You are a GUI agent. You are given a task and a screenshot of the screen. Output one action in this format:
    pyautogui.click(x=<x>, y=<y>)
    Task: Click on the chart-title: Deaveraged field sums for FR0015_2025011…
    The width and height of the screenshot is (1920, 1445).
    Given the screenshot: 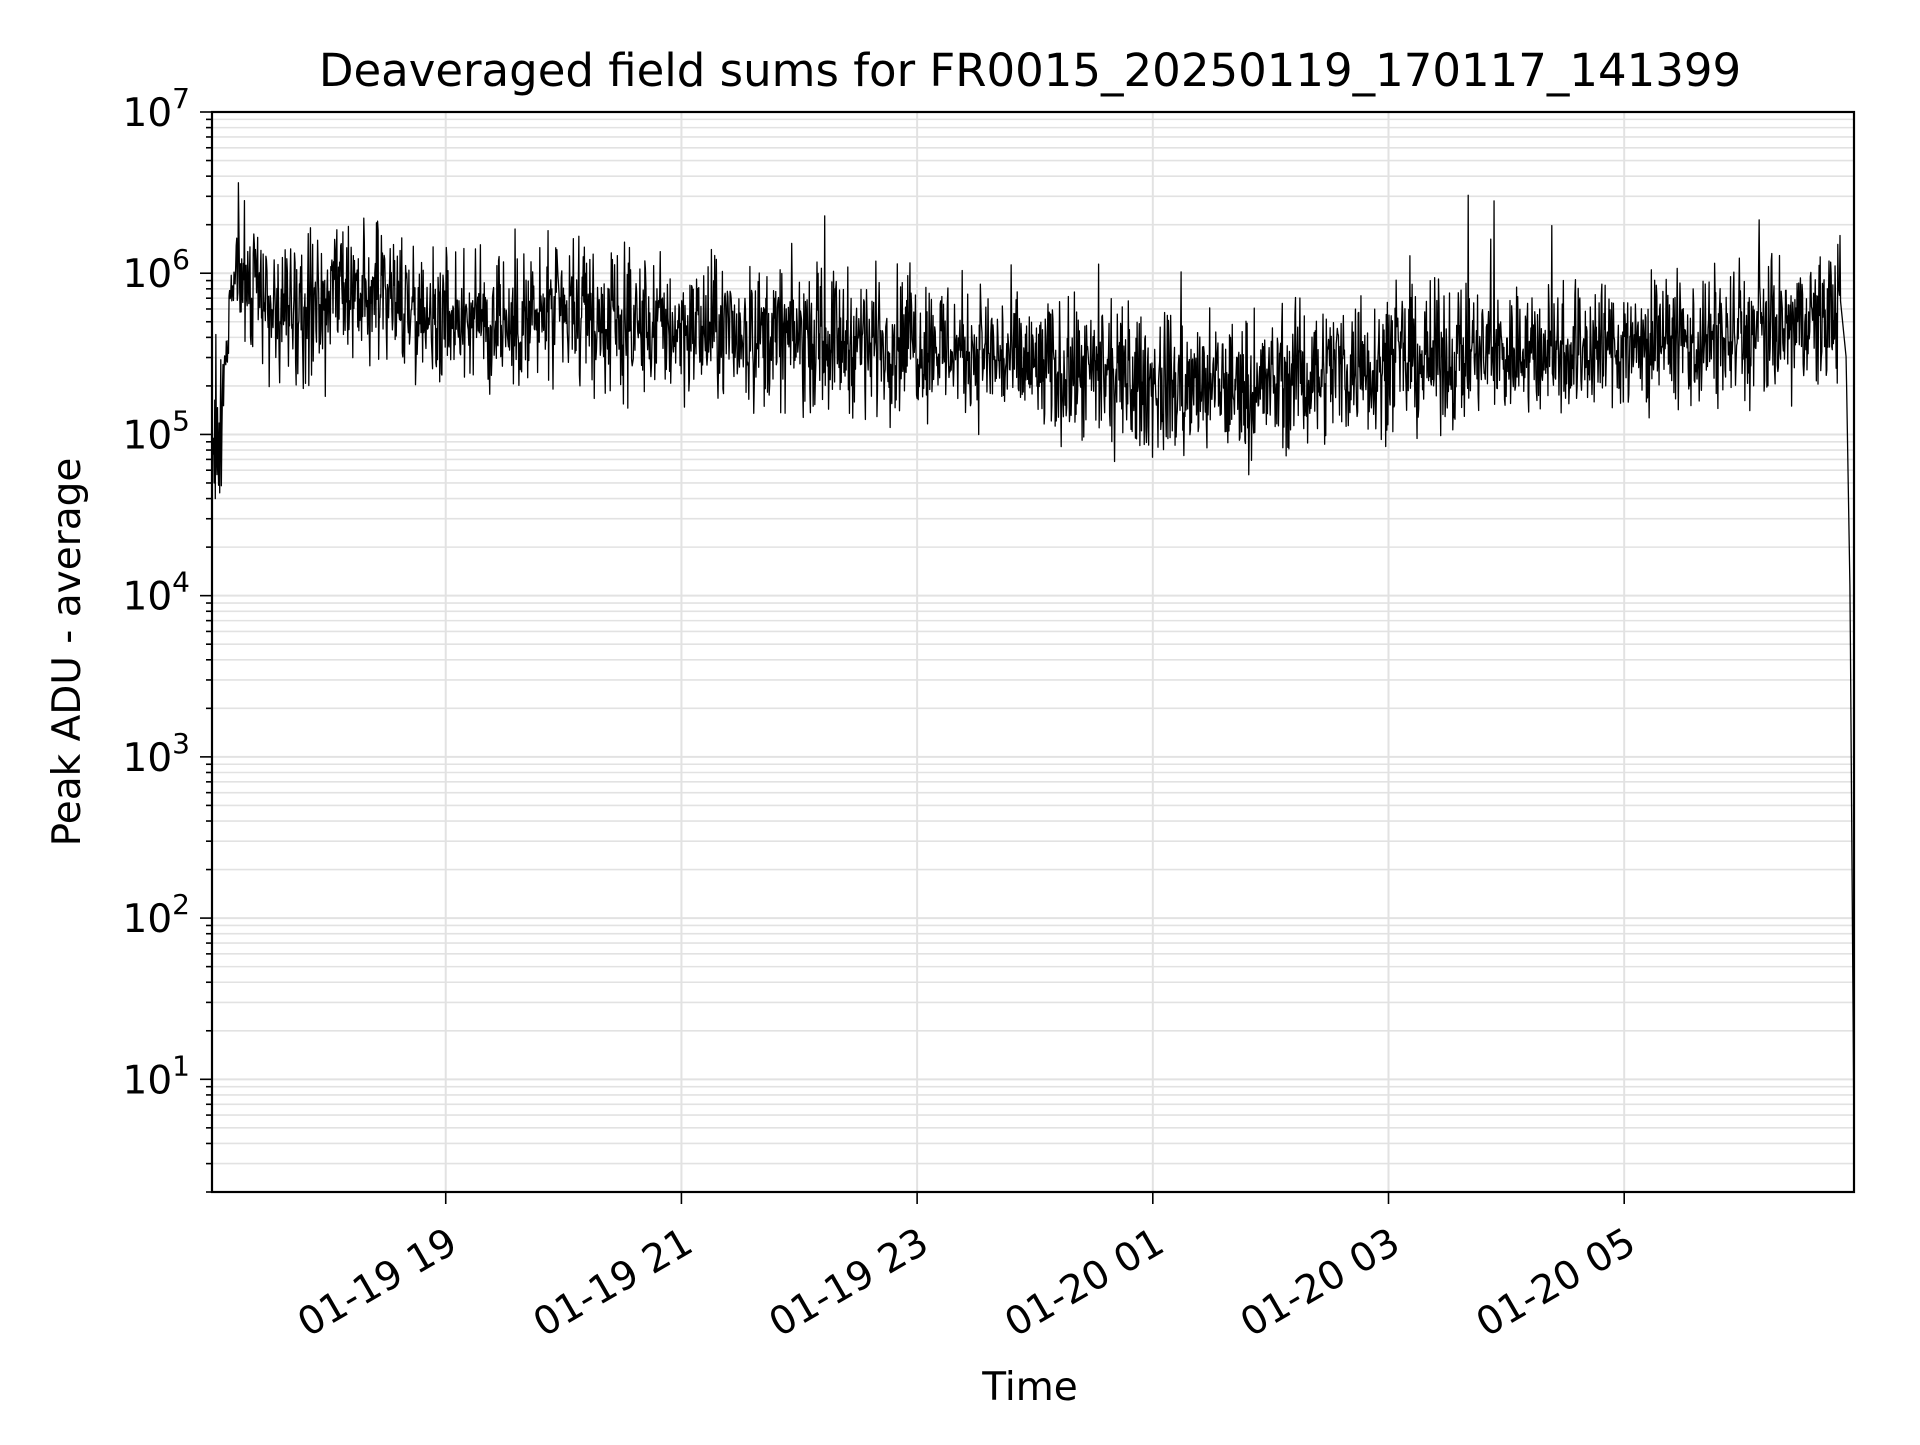 What is the action you would take?
    pyautogui.click(x=1030, y=70)
    